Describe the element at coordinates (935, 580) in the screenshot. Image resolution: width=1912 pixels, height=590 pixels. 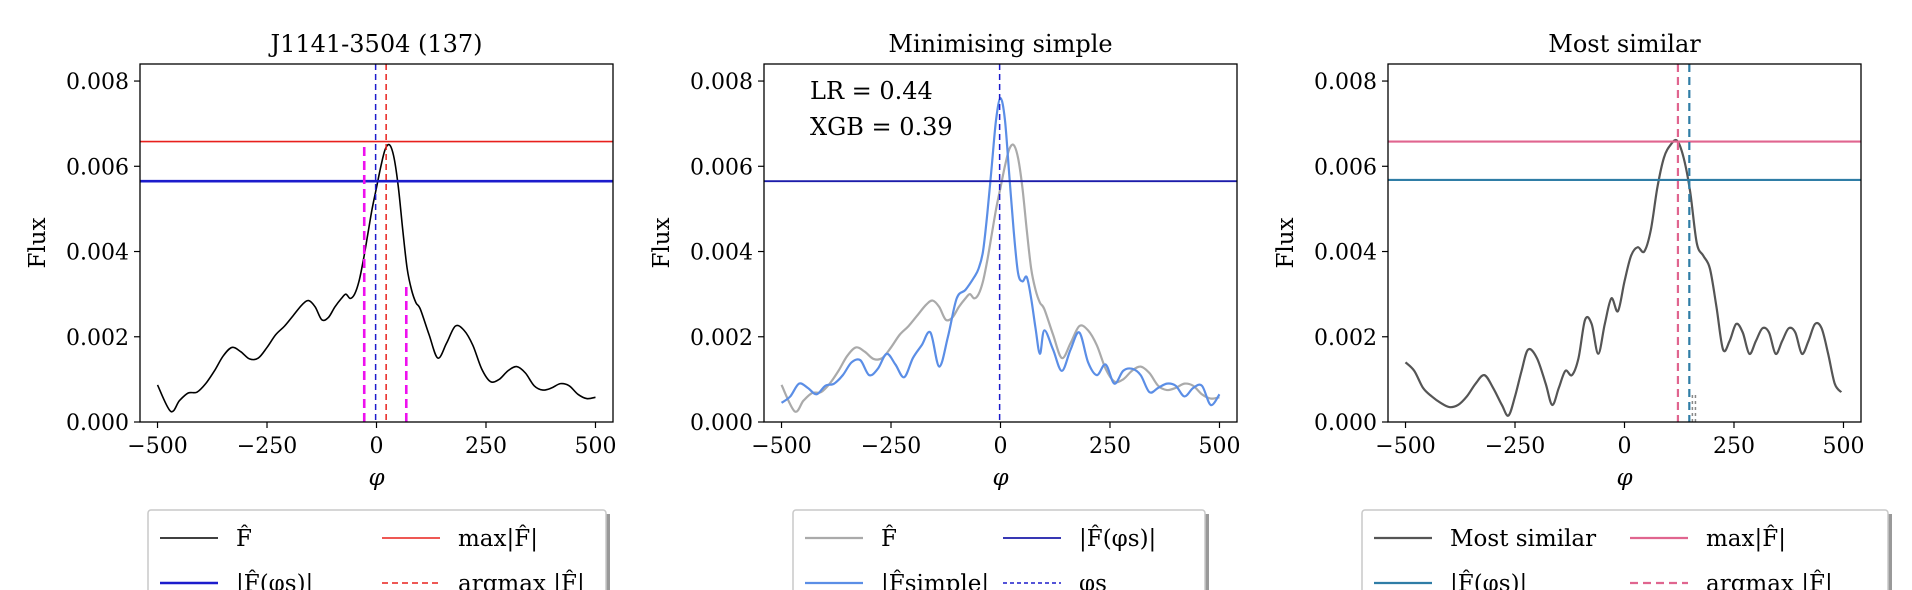
I see `legend-label: |F̂simple|` at that location.